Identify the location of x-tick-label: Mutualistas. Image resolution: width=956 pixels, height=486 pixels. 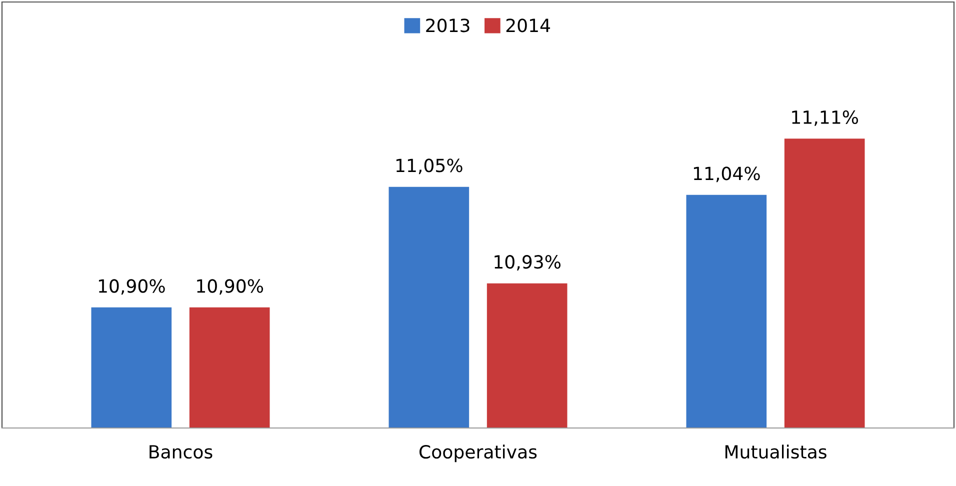
(775, 451).